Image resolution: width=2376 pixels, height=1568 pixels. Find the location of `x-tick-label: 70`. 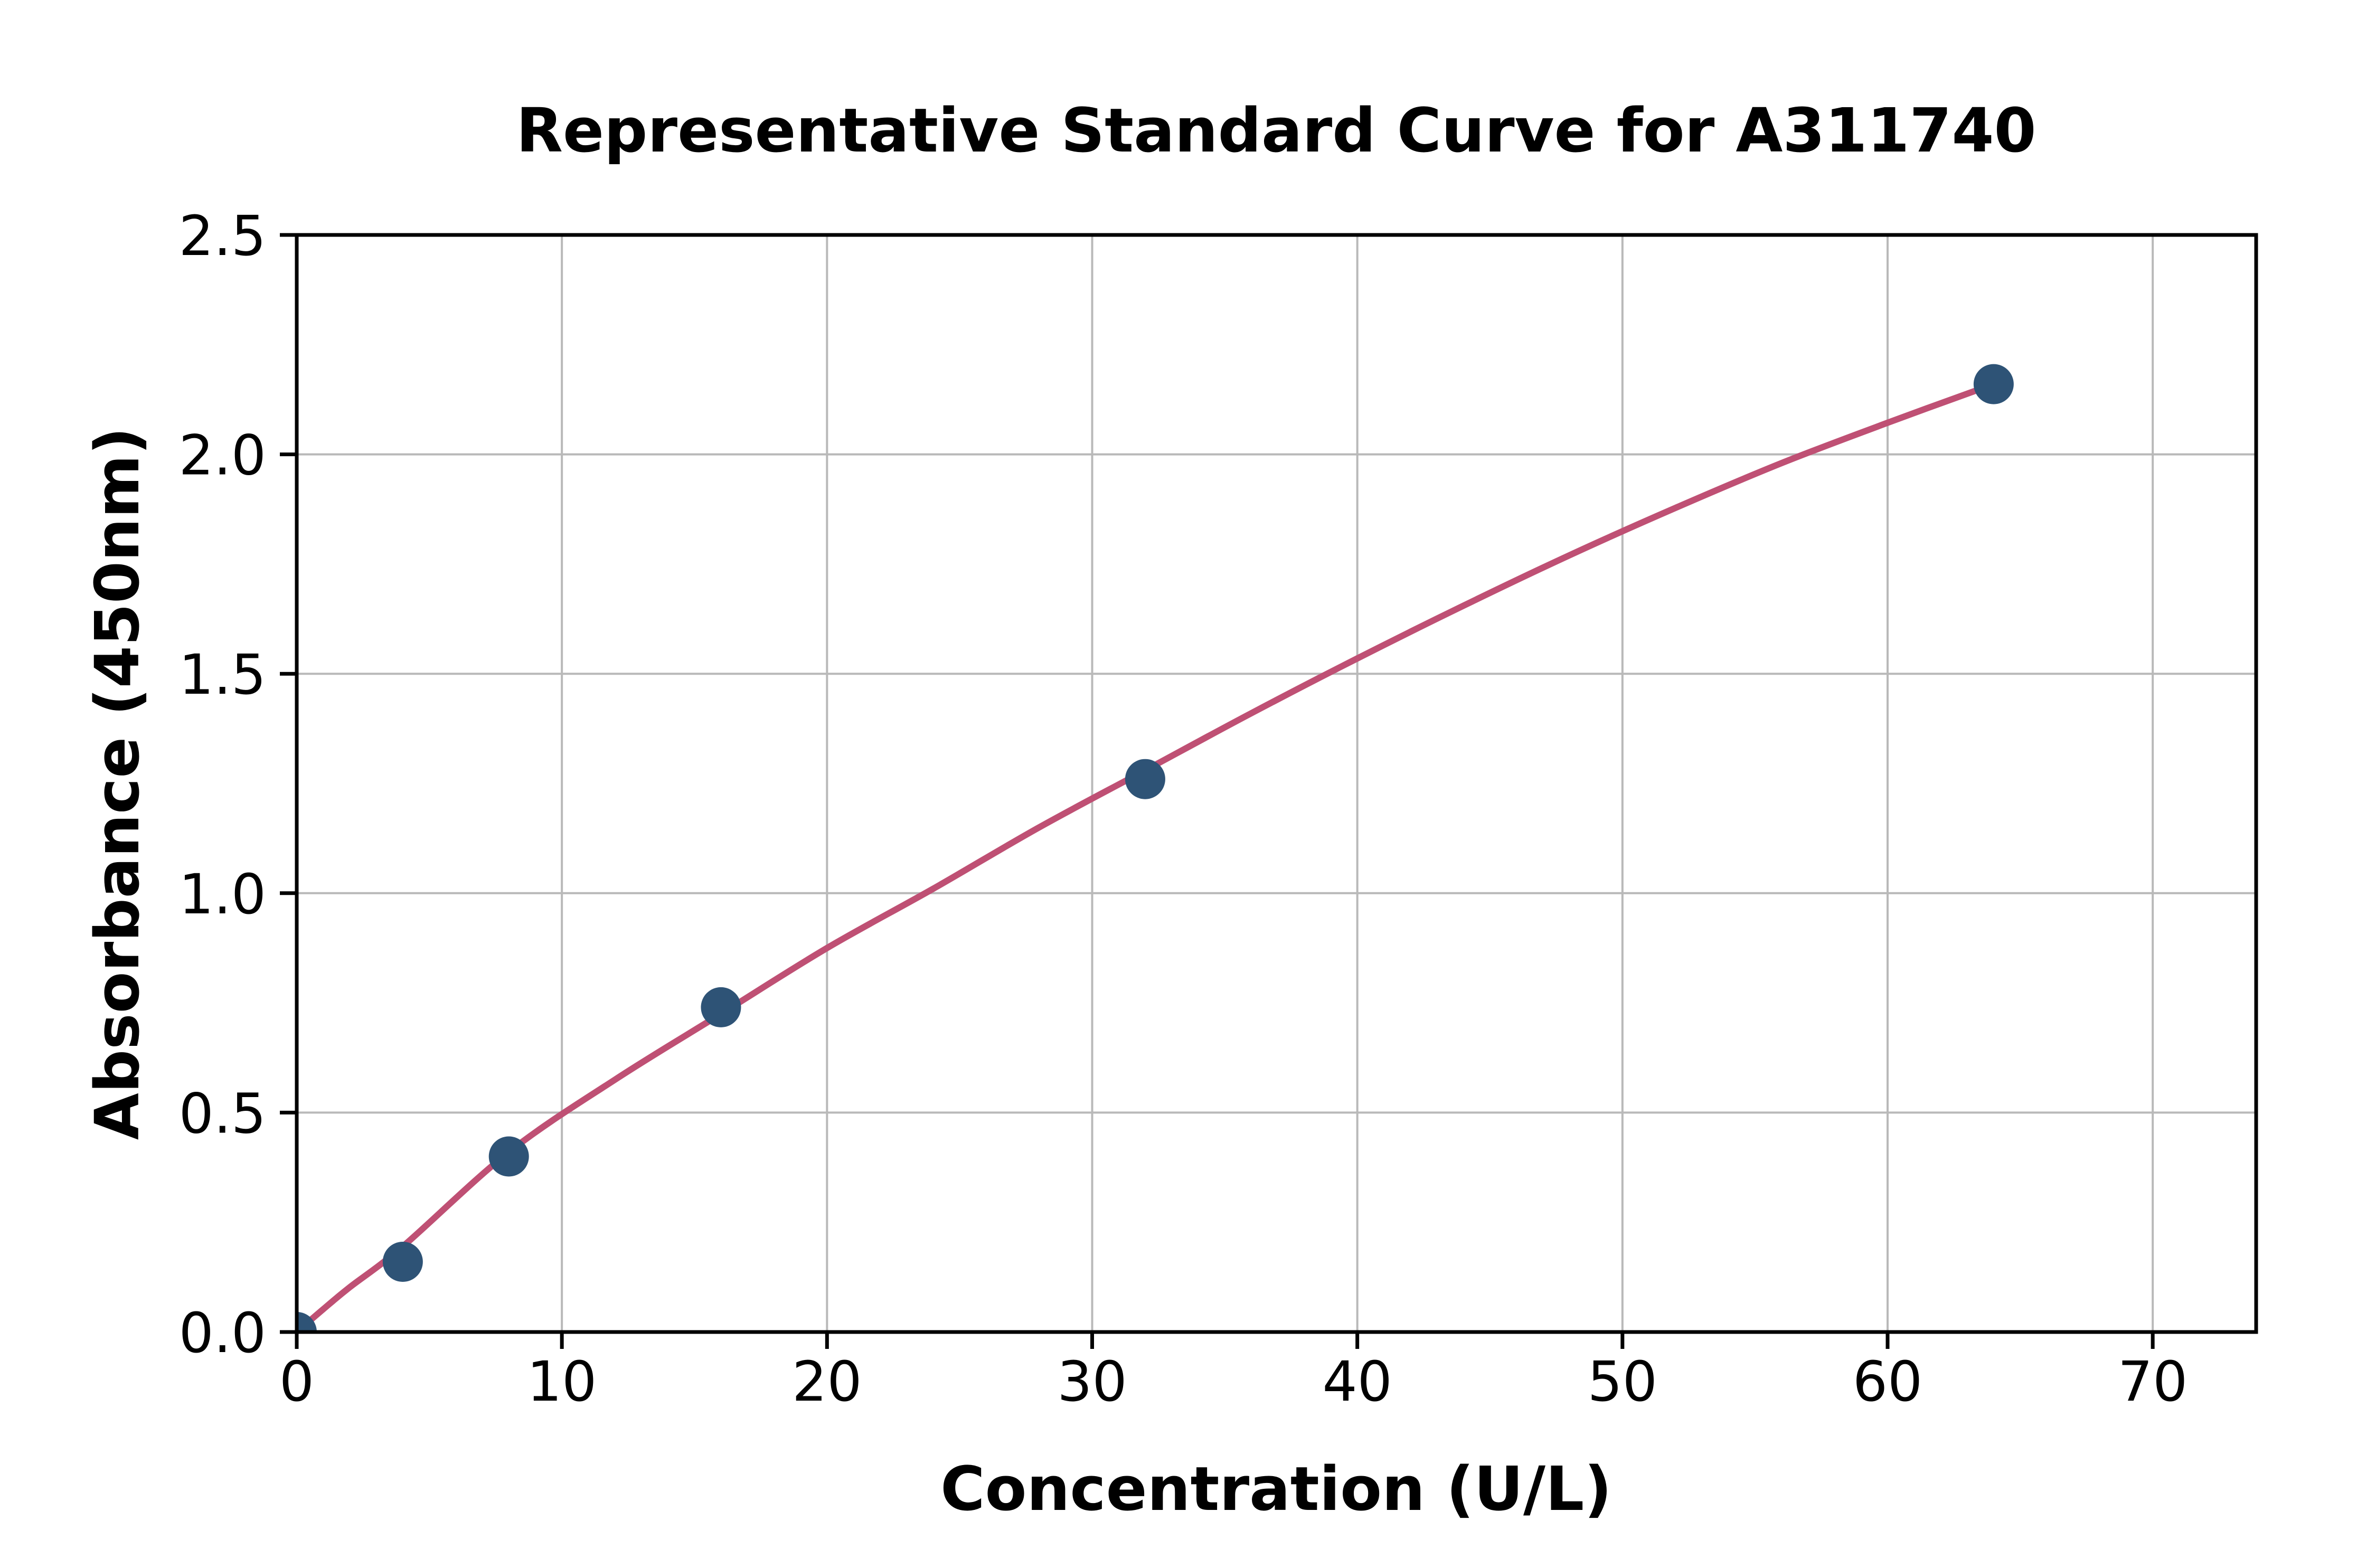

x-tick-label: 70 is located at coordinates (2153, 1382).